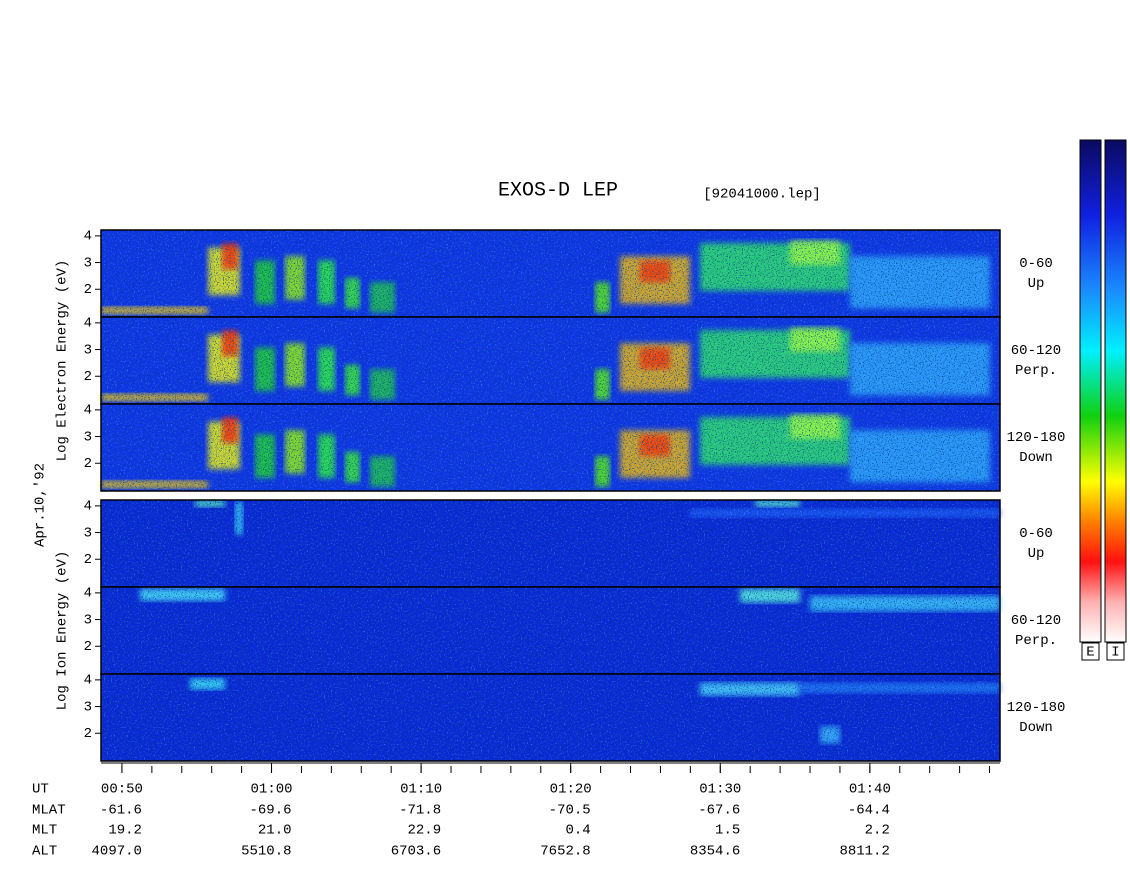  I want to click on orbit-value: -67.6, so click(719, 811).